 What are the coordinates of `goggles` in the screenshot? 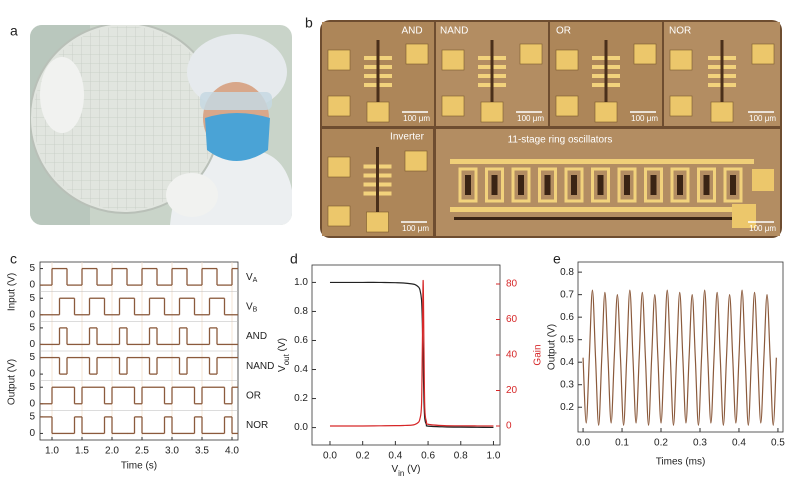 It's located at (236, 101).